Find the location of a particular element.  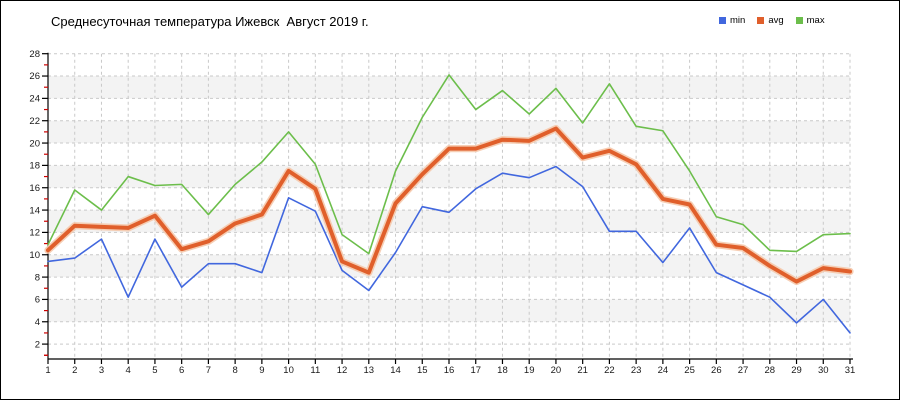

avg-series-swatch is located at coordinates (761, 21).